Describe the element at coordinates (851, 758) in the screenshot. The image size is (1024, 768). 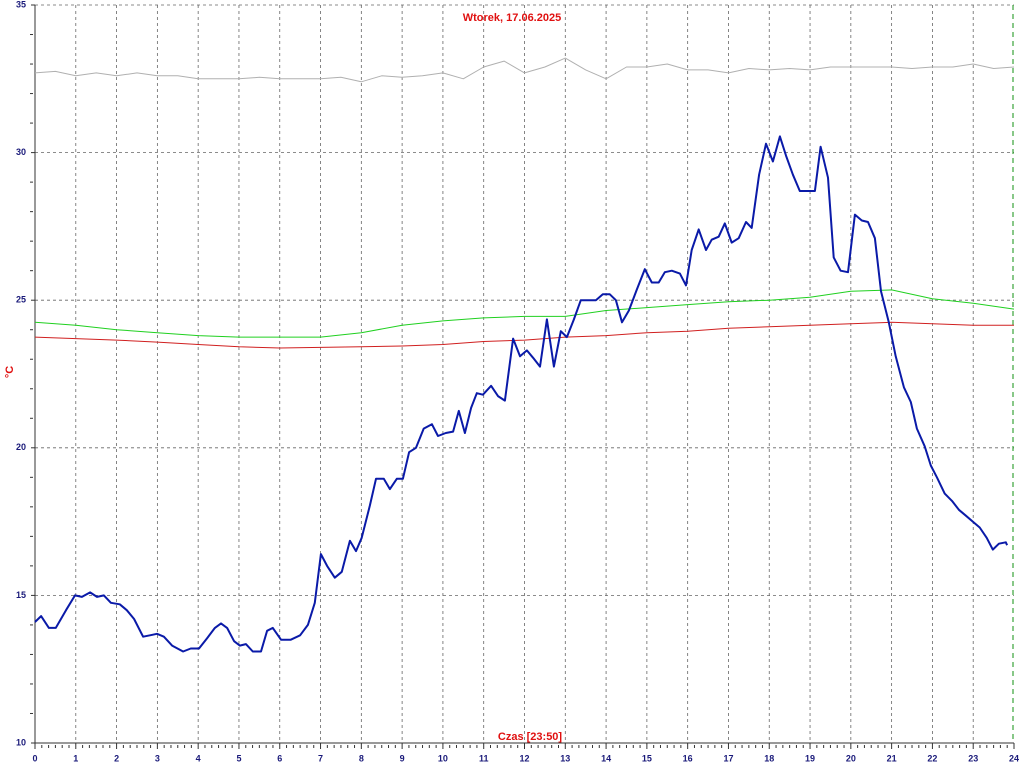
I see `x-tick-label: 20` at that location.